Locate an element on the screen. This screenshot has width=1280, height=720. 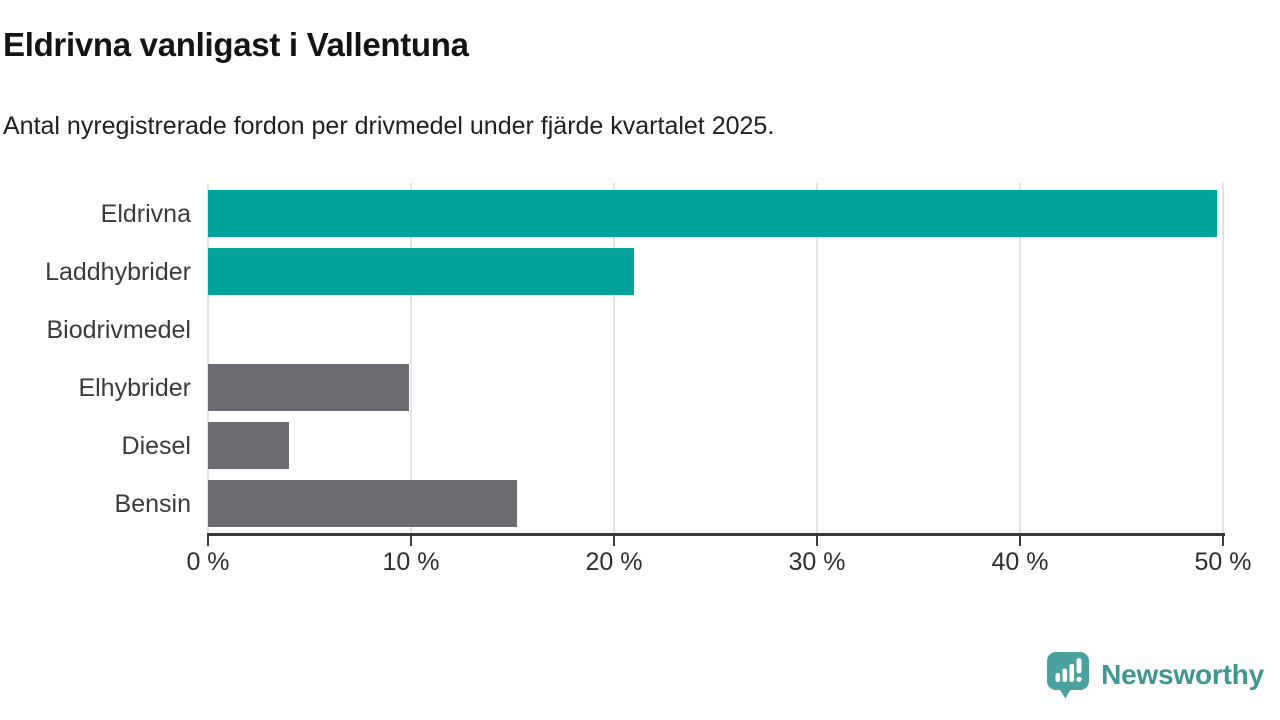
chart-row: Eldrivna is located at coordinates (662, 214).